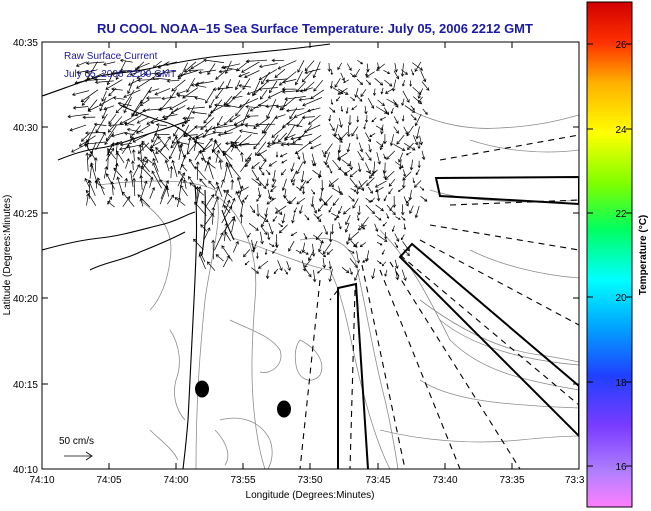 Image resolution: width=651 pixels, height=511 pixels. I want to click on colorbar, so click(609, 254).